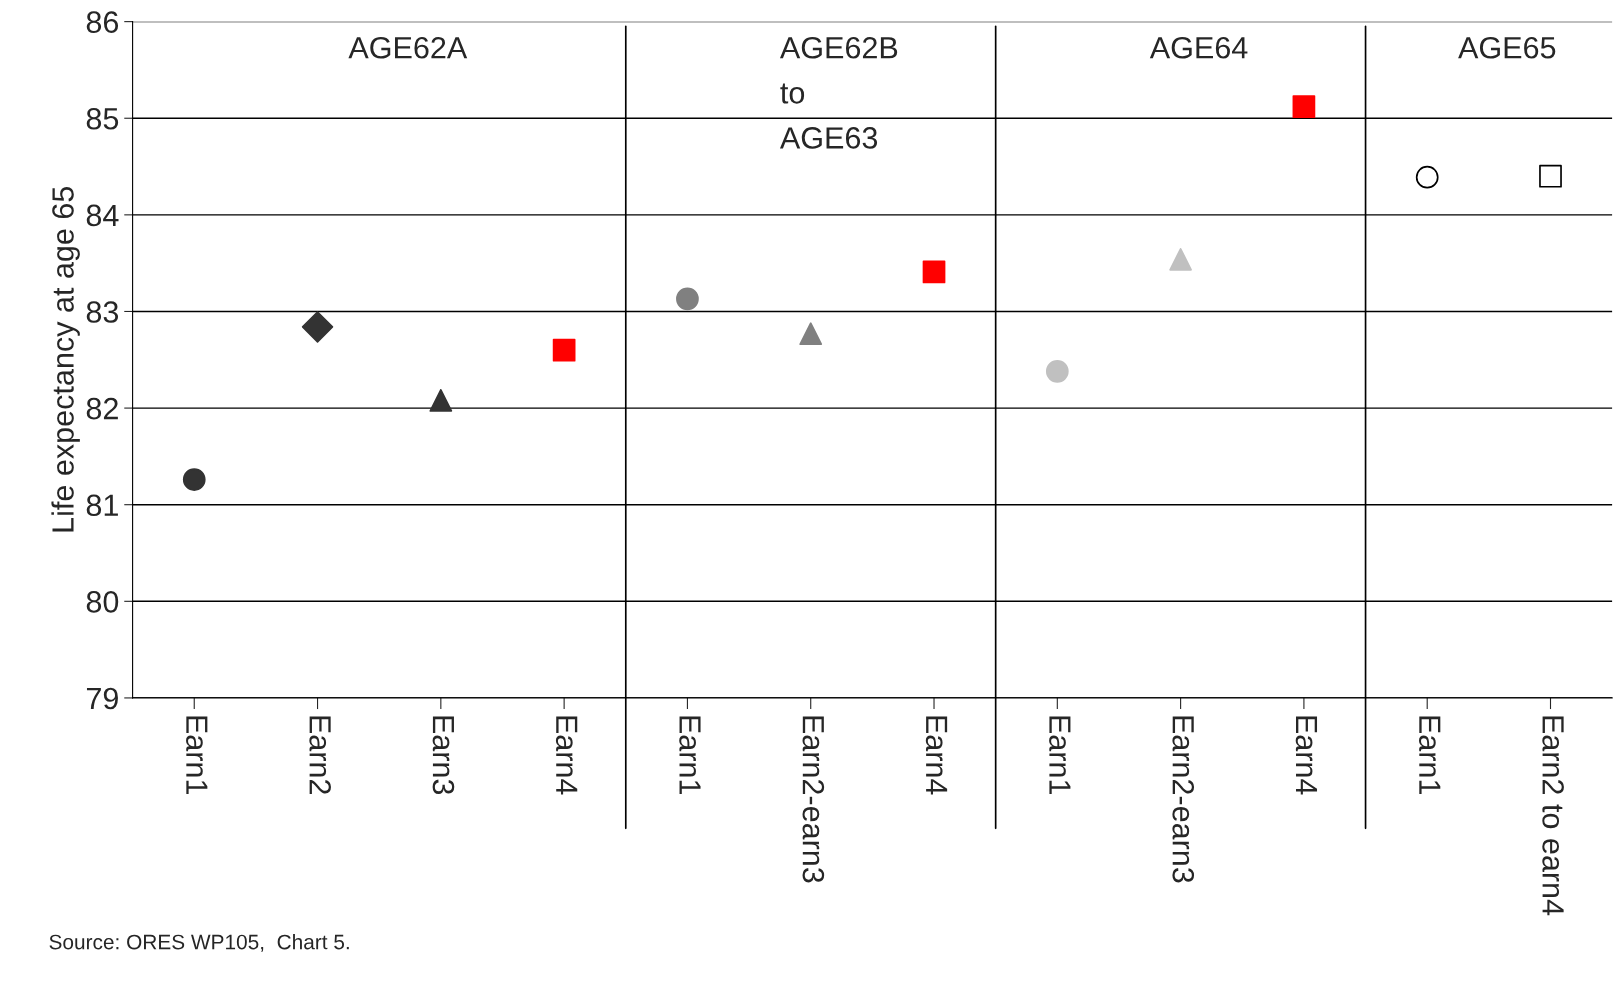 This screenshot has width=1617, height=983. I want to click on y-tick-label: 81, so click(102, 505).